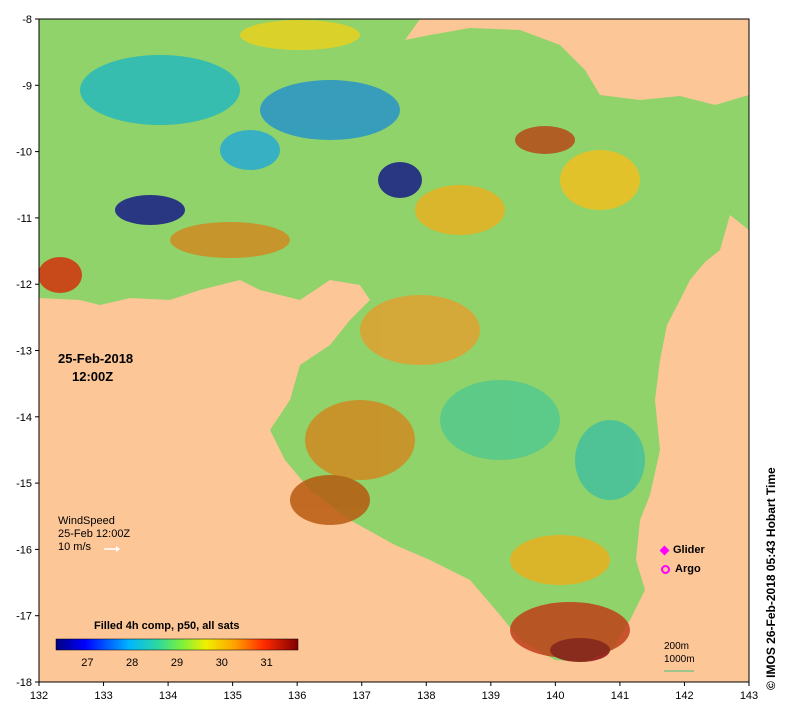 The height and width of the screenshot is (716, 791). What do you see at coordinates (679, 653) in the screenshot?
I see `depth-scale: 200m 1000m` at bounding box center [679, 653].